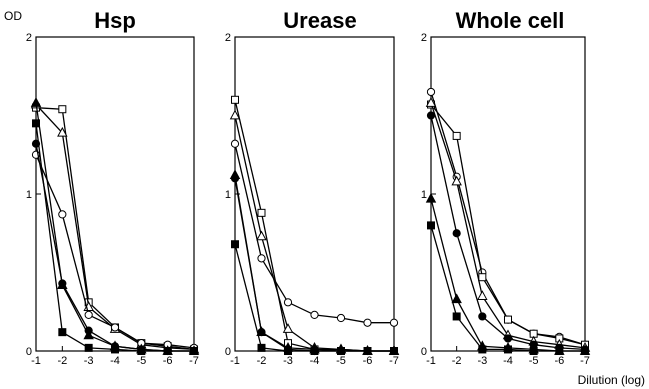  I want to click on chart-title: Hsp, so click(115, 20).